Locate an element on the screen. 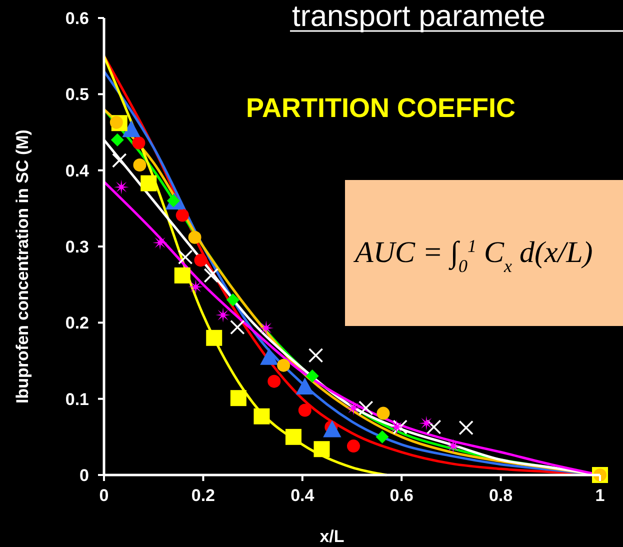  x-tick-label: 0.8 is located at coordinates (500, 495).